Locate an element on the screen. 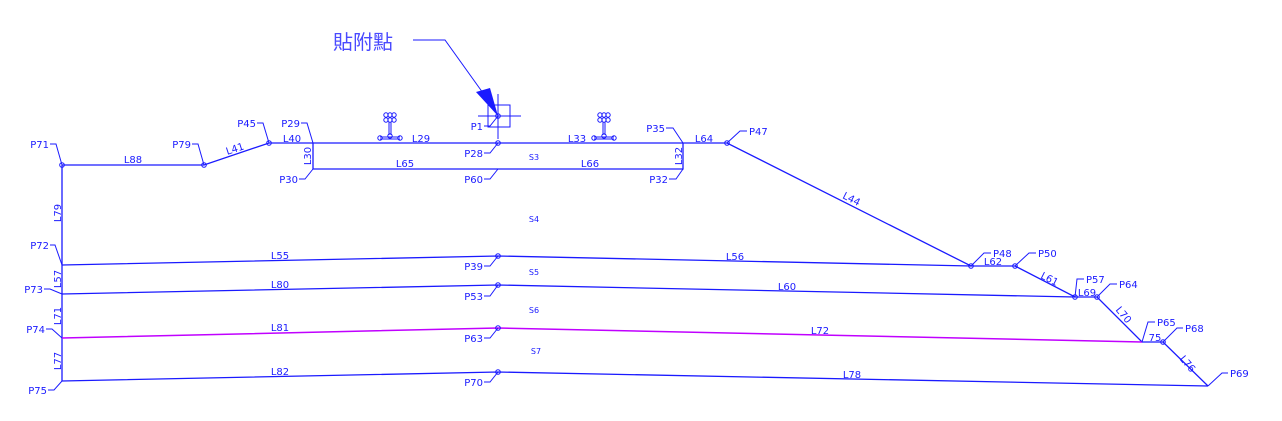  line-label: L64 is located at coordinates (704, 139).